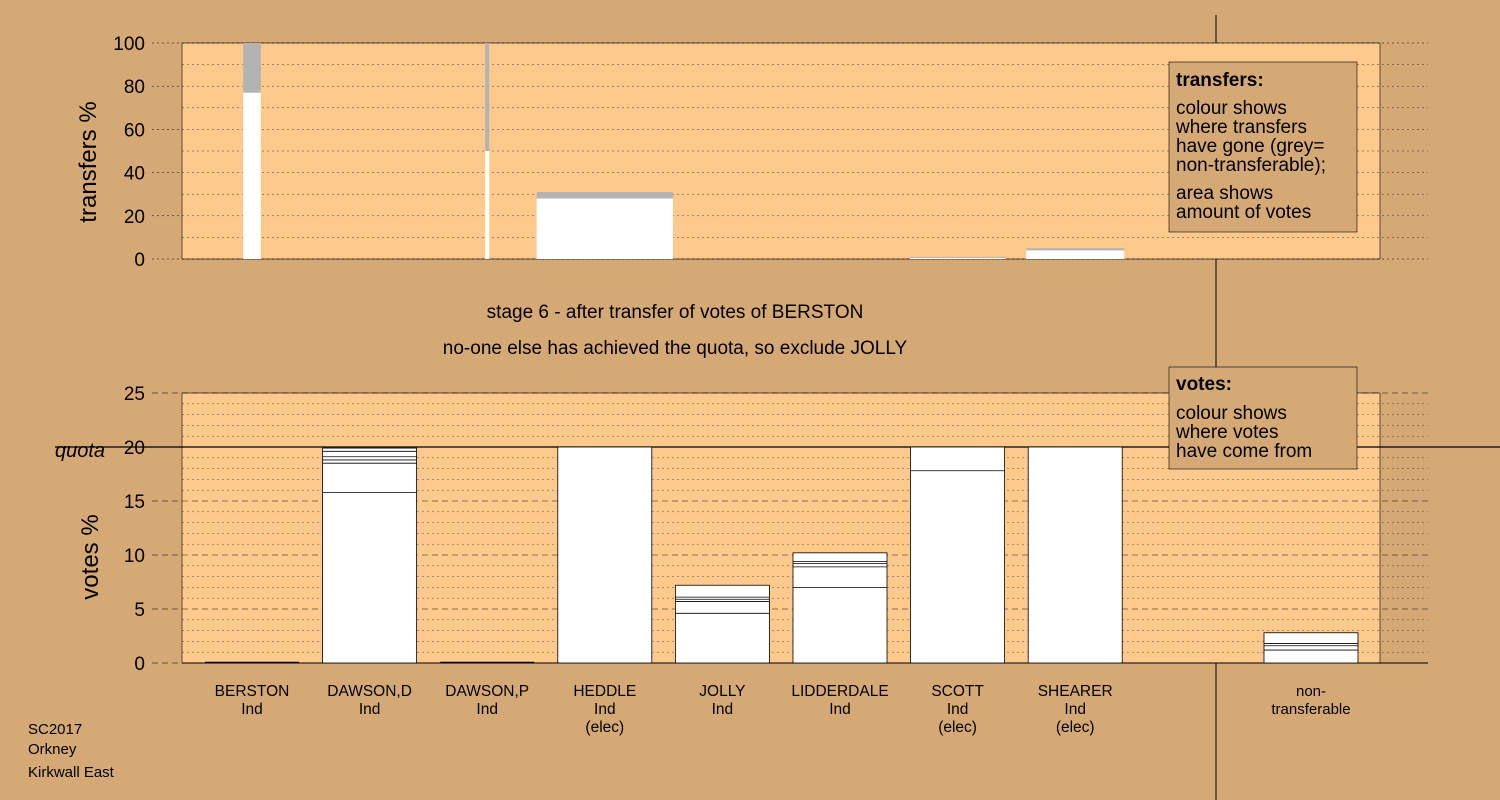  I want to click on votes-legend-line: have come from, so click(1244, 451).